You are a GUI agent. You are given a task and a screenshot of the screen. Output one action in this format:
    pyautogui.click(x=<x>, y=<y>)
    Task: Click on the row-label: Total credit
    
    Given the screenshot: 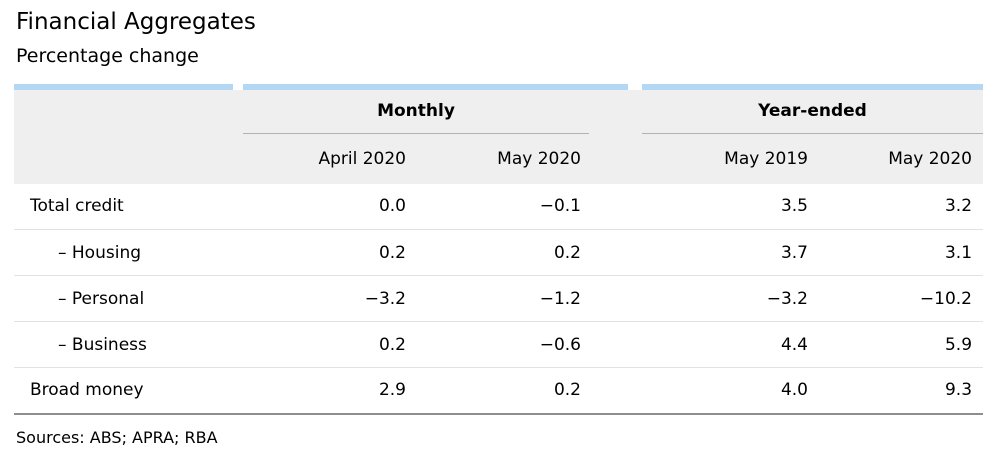 What is the action you would take?
    pyautogui.click(x=77, y=206)
    